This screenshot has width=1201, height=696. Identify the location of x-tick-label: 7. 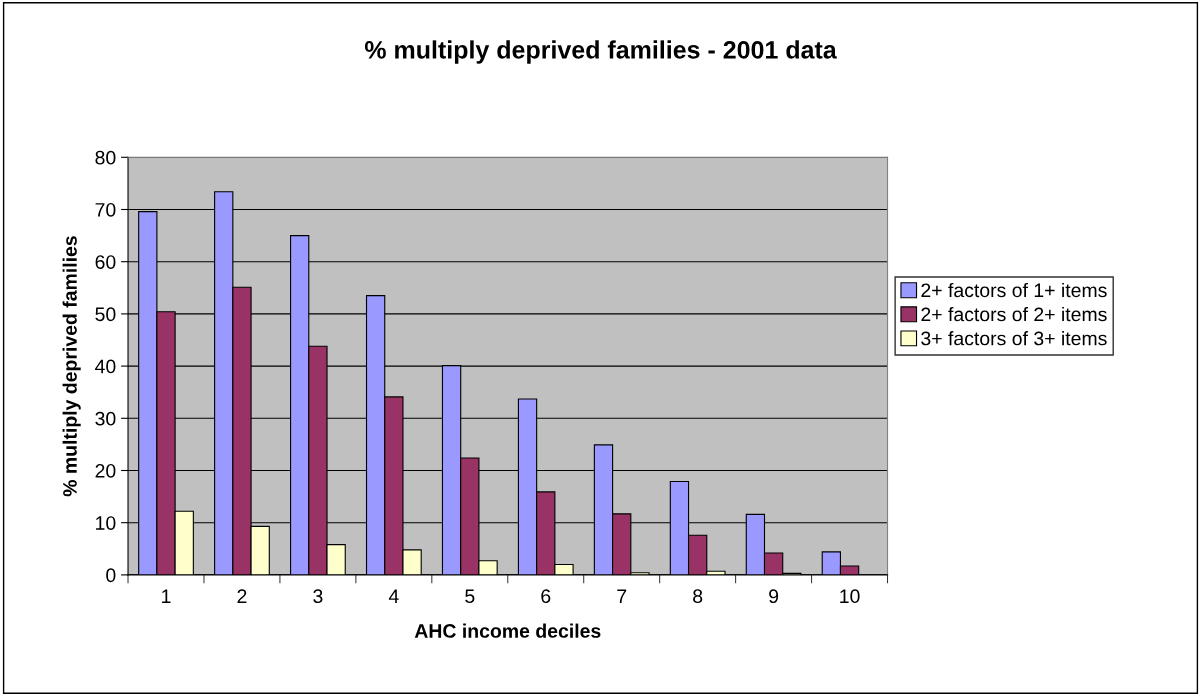
(622, 596).